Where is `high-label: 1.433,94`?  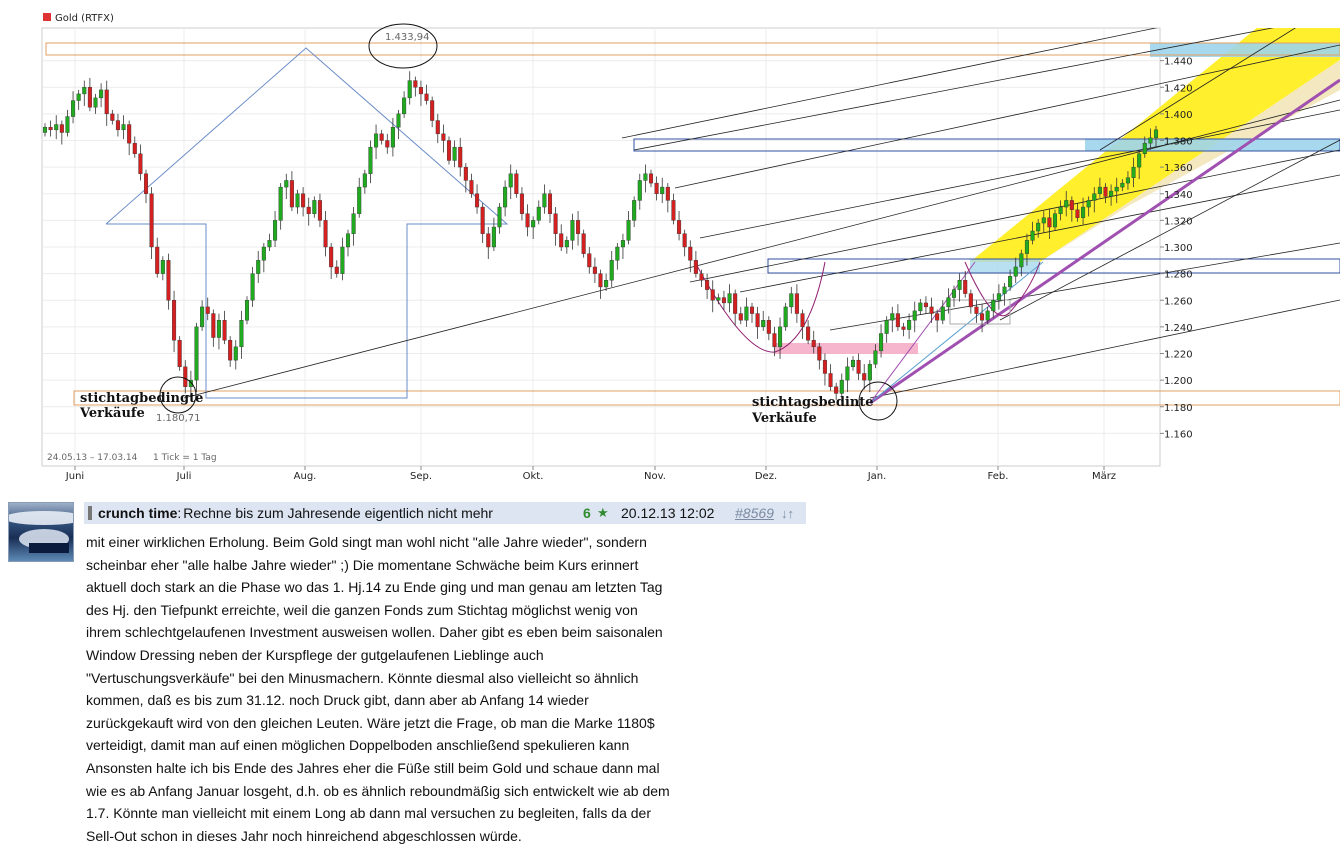
high-label: 1.433,94 is located at coordinates (407, 37).